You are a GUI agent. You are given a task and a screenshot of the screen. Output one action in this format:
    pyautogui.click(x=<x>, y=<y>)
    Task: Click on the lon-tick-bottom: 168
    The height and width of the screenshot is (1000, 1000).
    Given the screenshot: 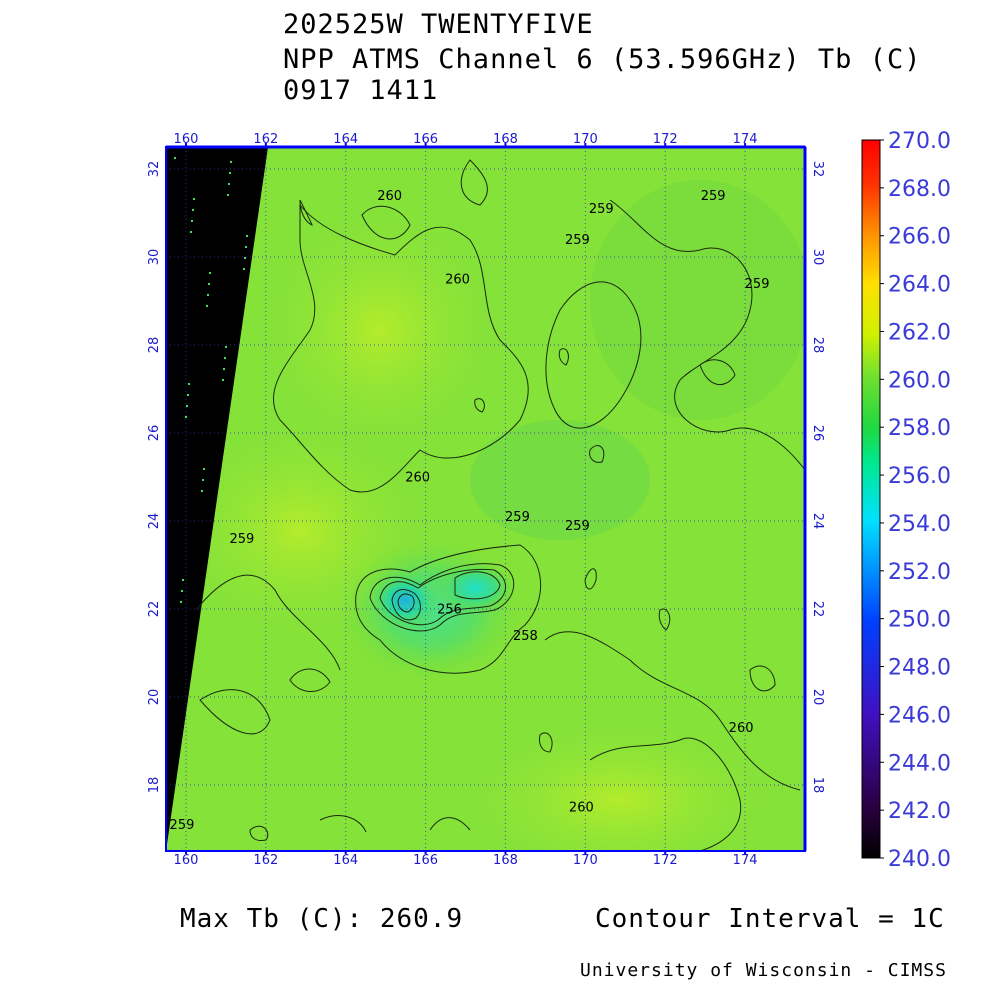 What is the action you would take?
    pyautogui.click(x=505, y=860)
    